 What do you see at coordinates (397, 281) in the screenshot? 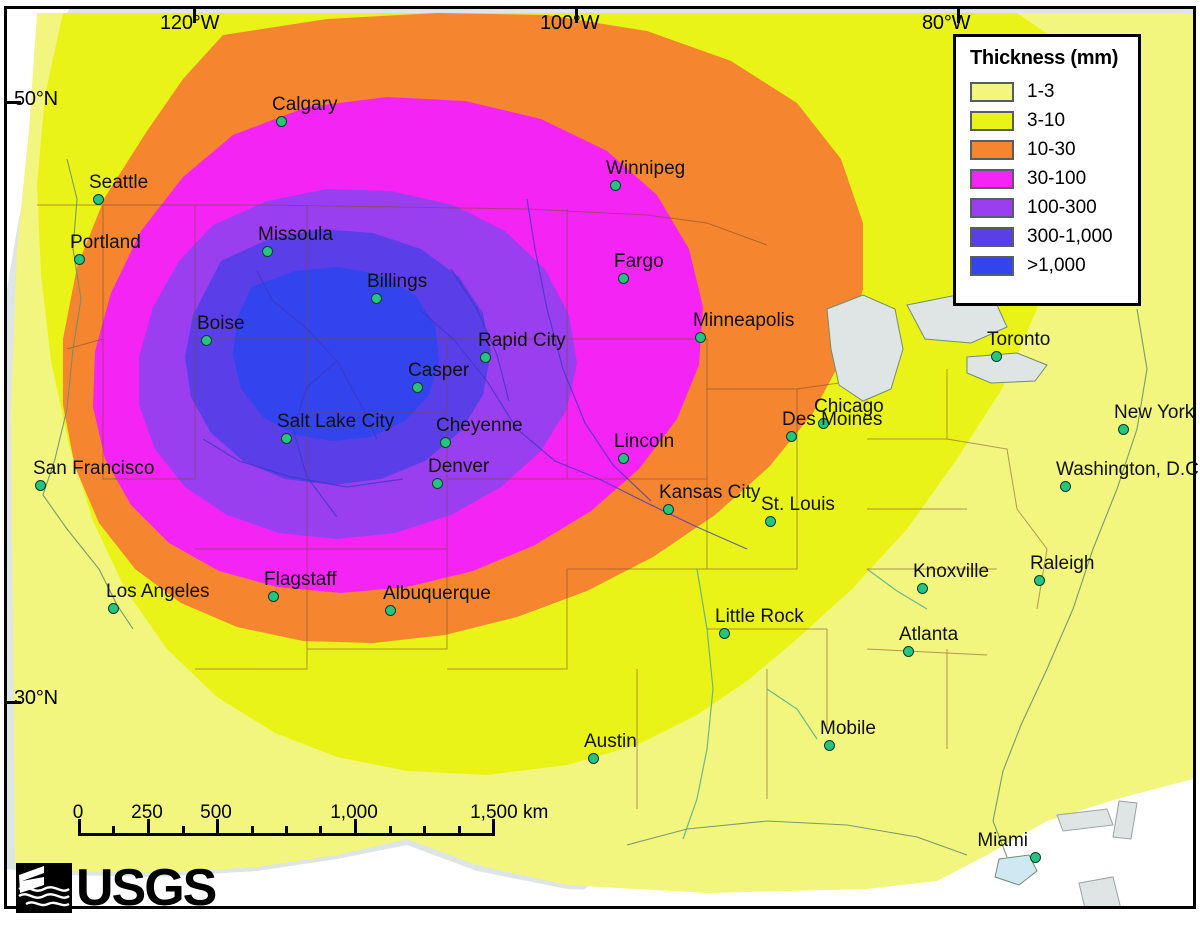
I see `city-label: Billings` at bounding box center [397, 281].